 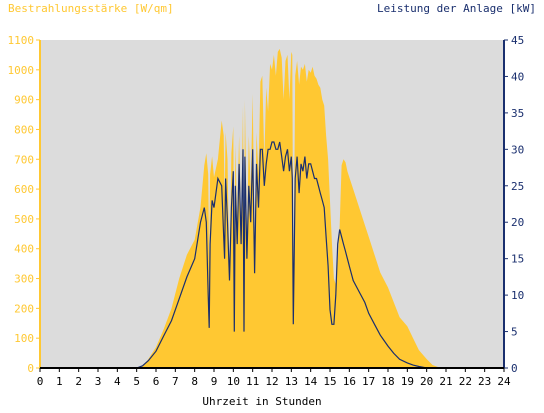 I want to click on x-tick-label: 23, so click(x=484, y=381).